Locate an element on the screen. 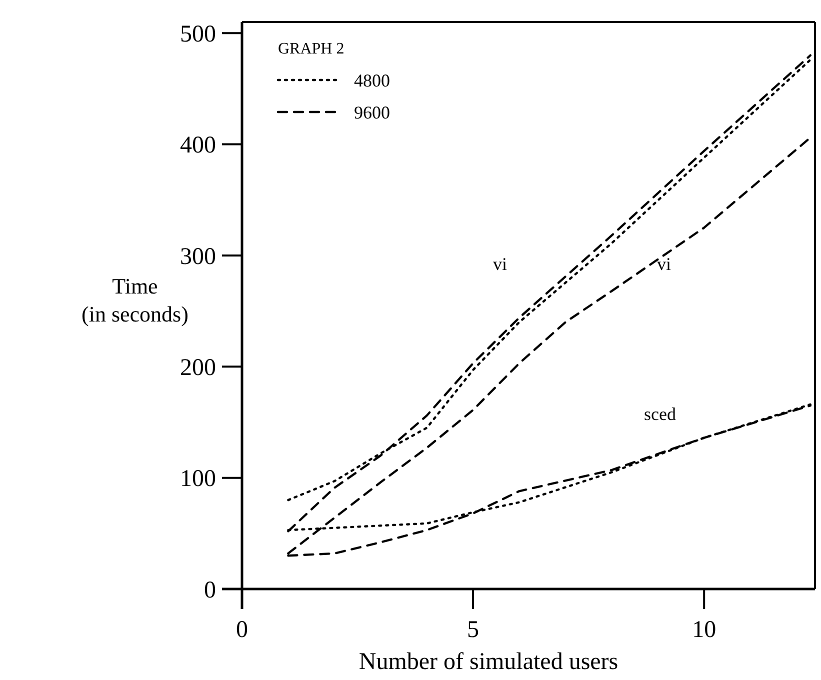 Image resolution: width=821 pixels, height=680 pixels. y-tick-label: 200 is located at coordinates (198, 368).